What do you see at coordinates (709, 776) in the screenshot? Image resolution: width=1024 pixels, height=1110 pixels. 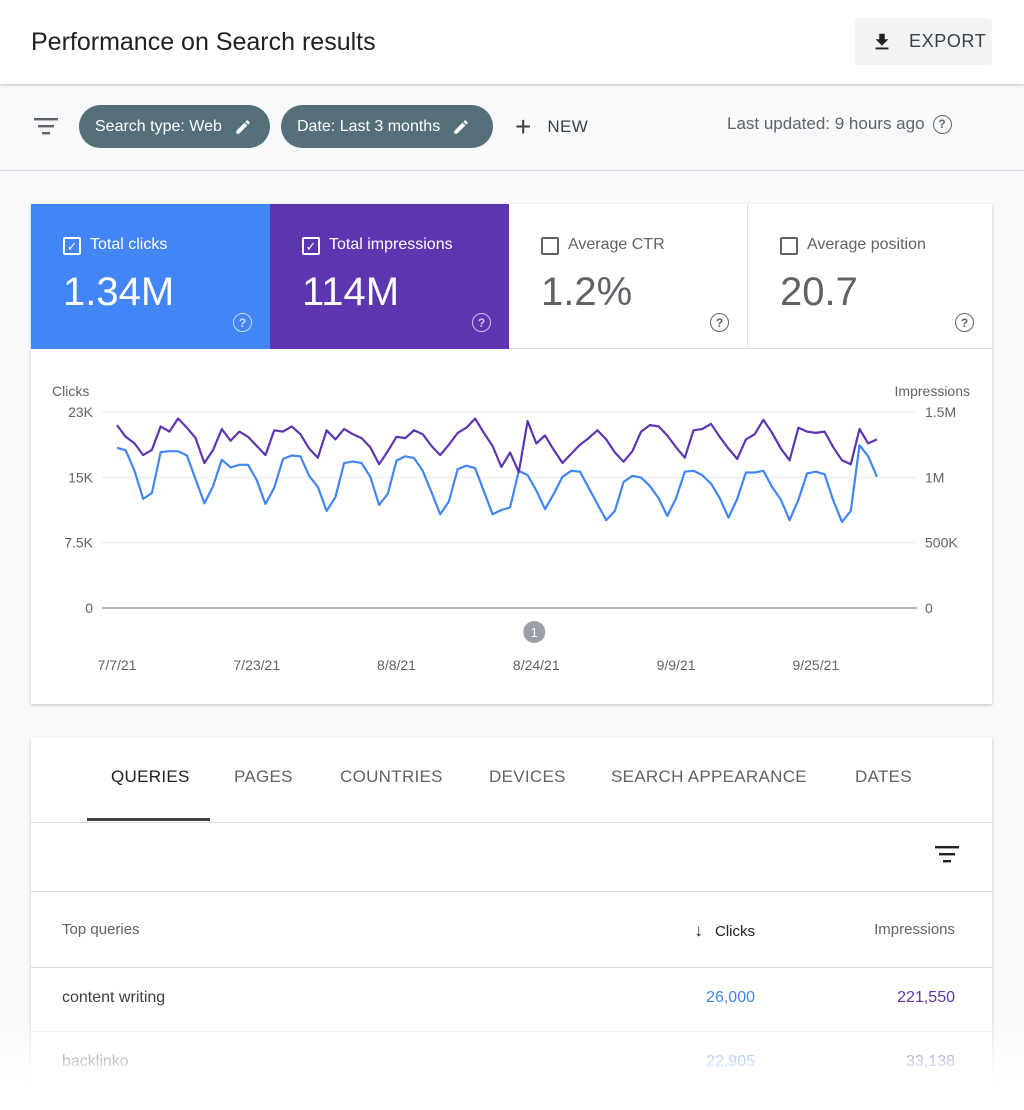 I see `tab-search-appearance: SEARCH APPEARANCE` at bounding box center [709, 776].